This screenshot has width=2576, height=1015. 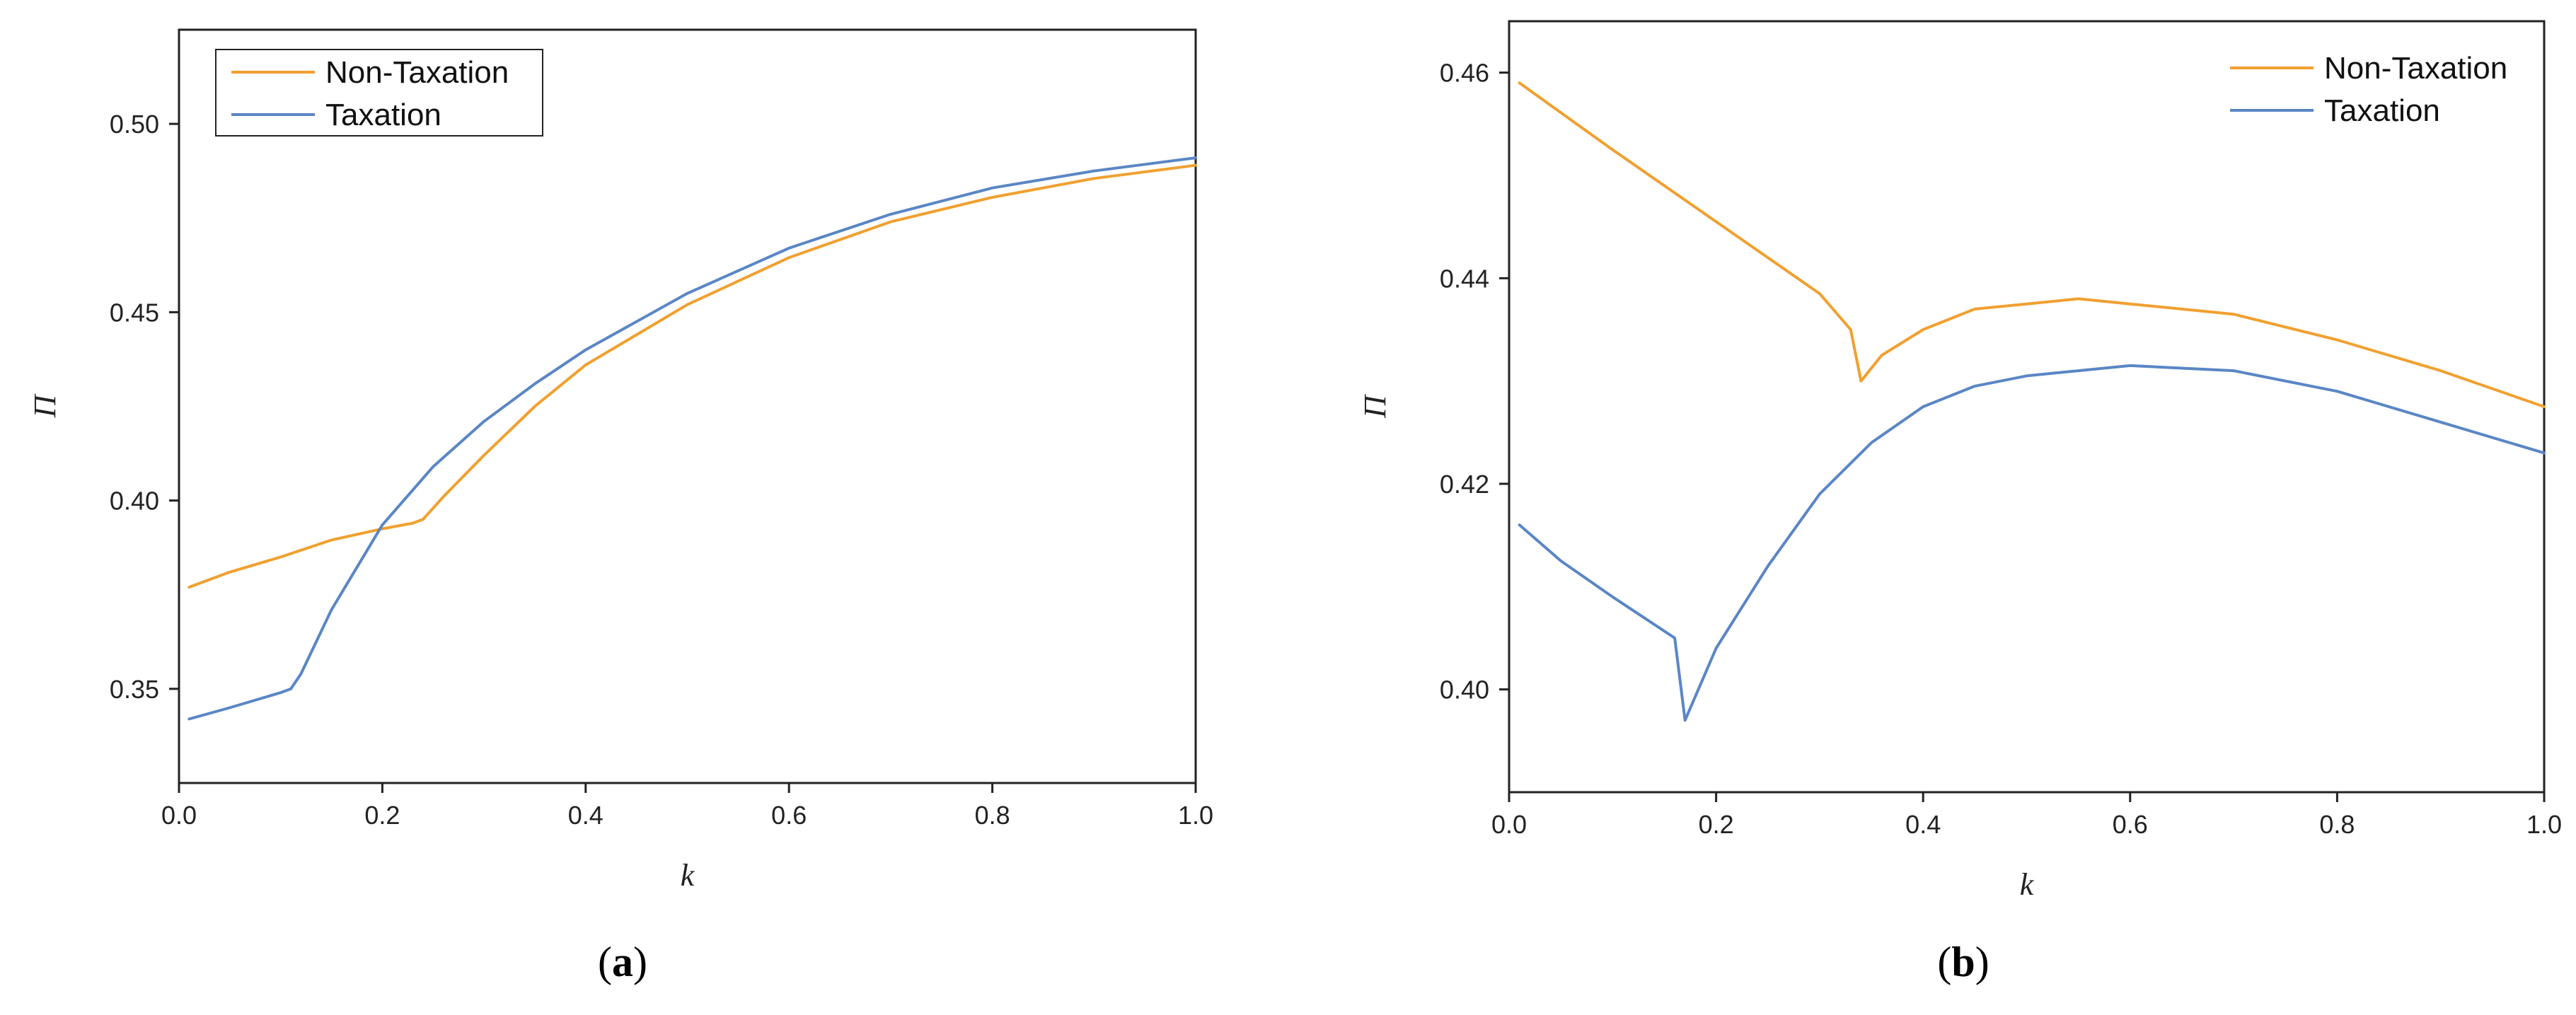 What do you see at coordinates (1464, 484) in the screenshot?
I see `y-tick-label: 0.42` at bounding box center [1464, 484].